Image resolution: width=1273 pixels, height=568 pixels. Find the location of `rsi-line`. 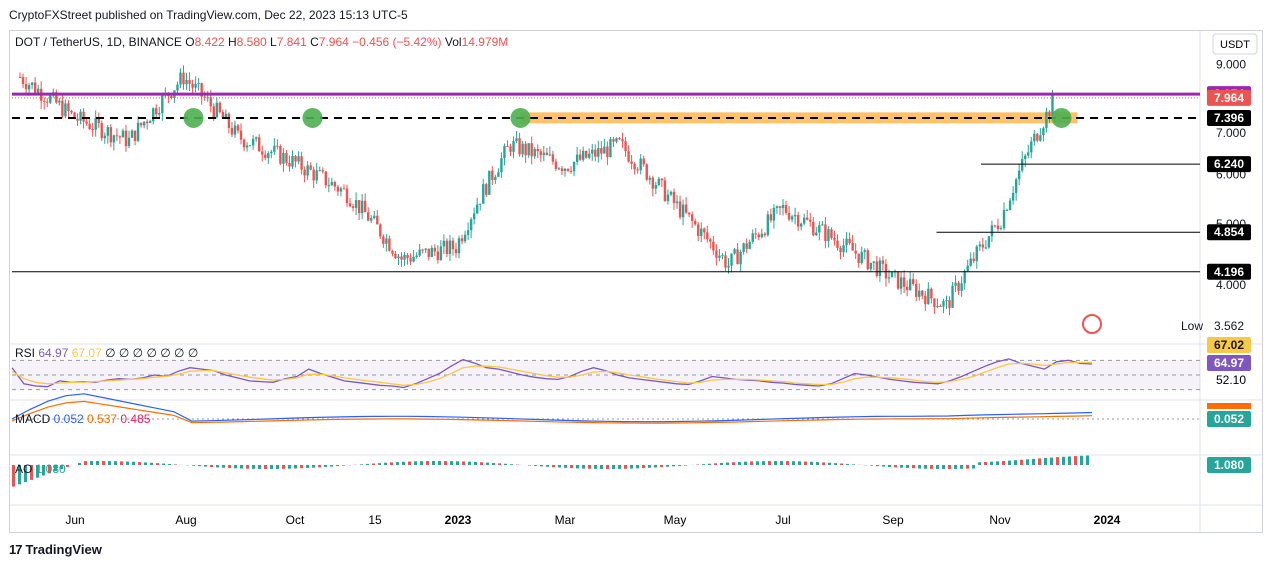

rsi-line is located at coordinates (552, 373).